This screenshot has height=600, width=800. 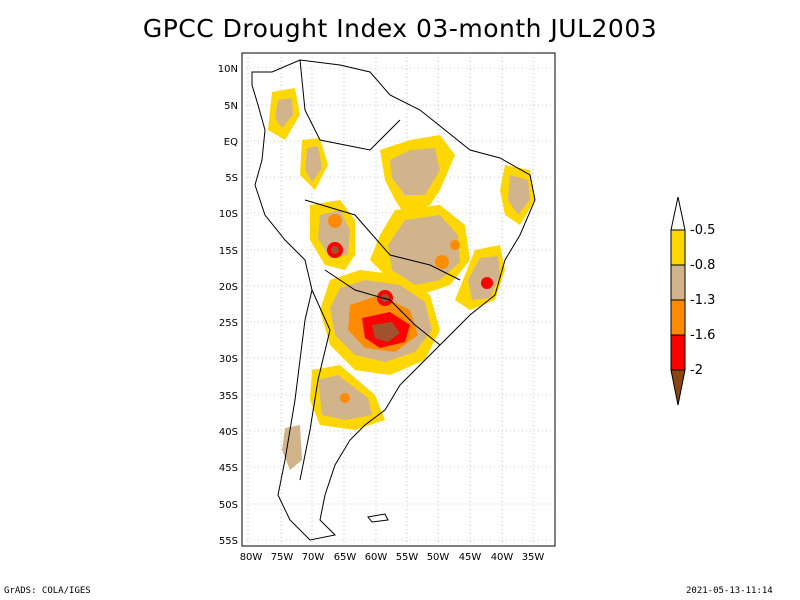 I want to click on lat-label: 45S, so click(x=228, y=468).